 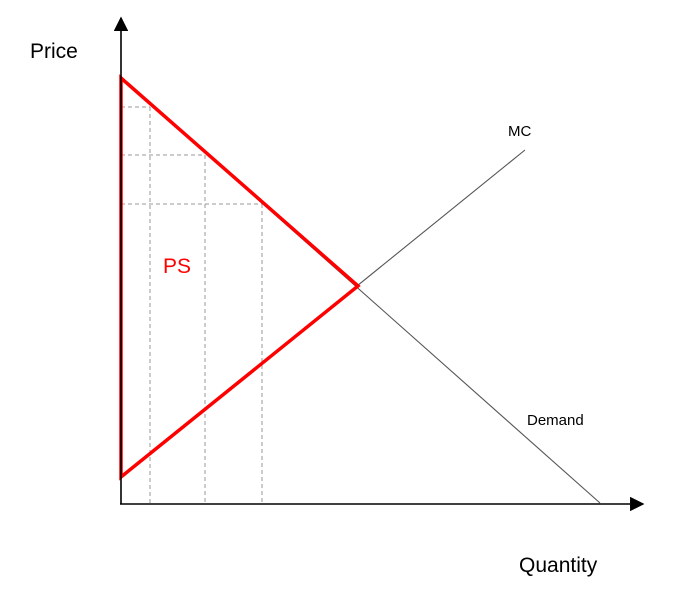 I want to click on y-axis-label: Price, so click(x=54, y=51).